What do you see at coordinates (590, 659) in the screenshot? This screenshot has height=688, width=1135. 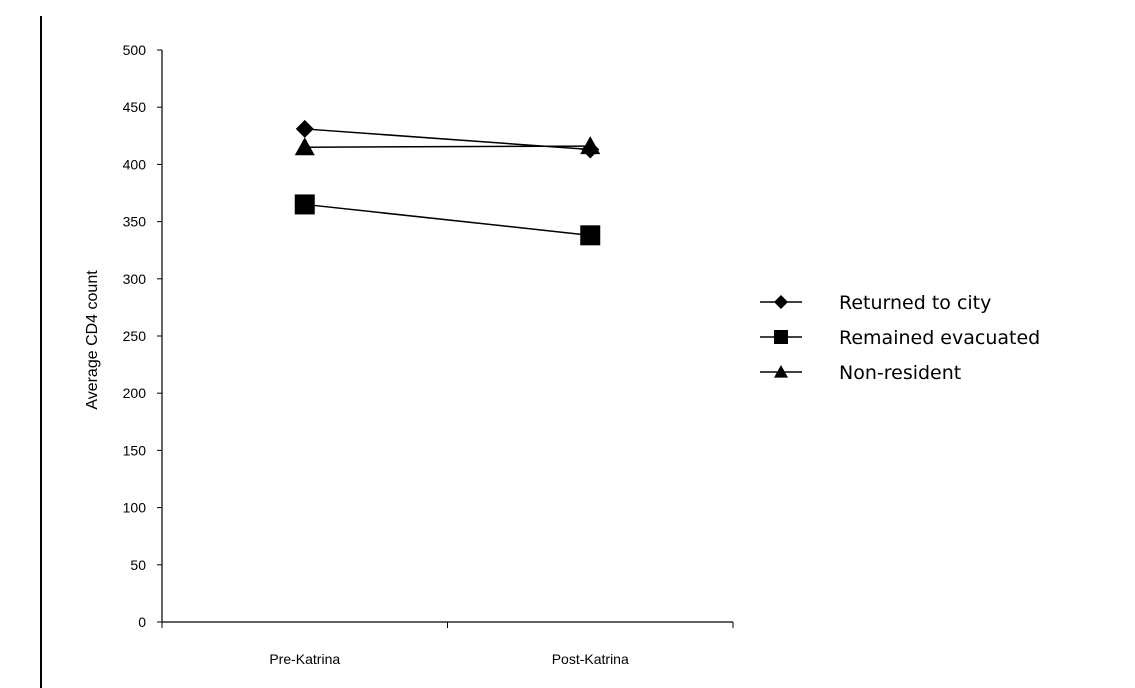 I see `x-tick-label: Post-Katrina` at bounding box center [590, 659].